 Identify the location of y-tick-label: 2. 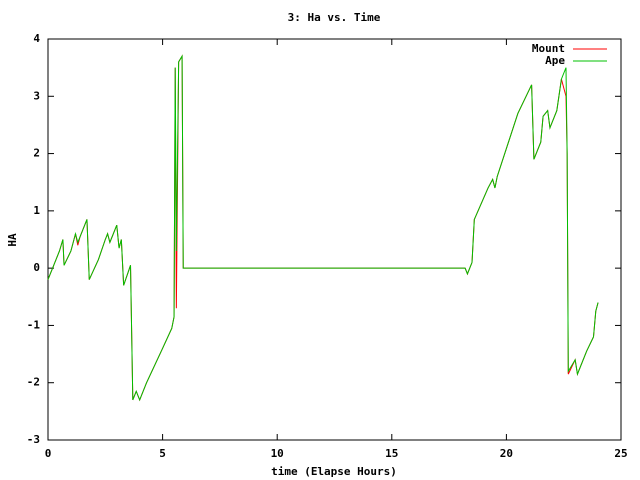
(36, 153).